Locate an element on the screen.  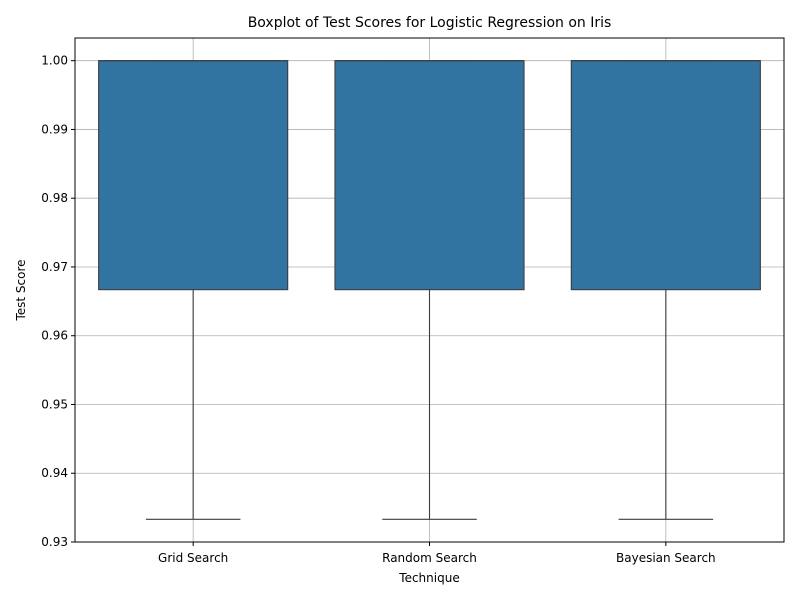
x-axis-ticks: Grid Search Random Search Bayesian Search is located at coordinates (437, 553).